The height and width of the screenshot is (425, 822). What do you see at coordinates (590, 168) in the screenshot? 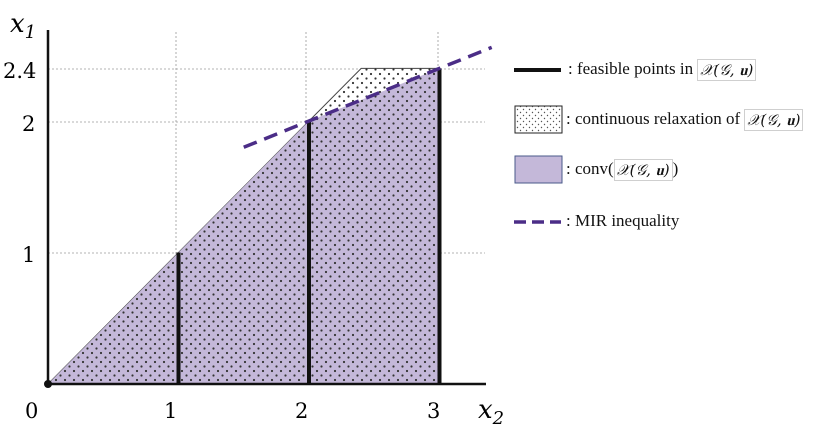
I see `legend-conv-text: : conv(` at bounding box center [590, 168].